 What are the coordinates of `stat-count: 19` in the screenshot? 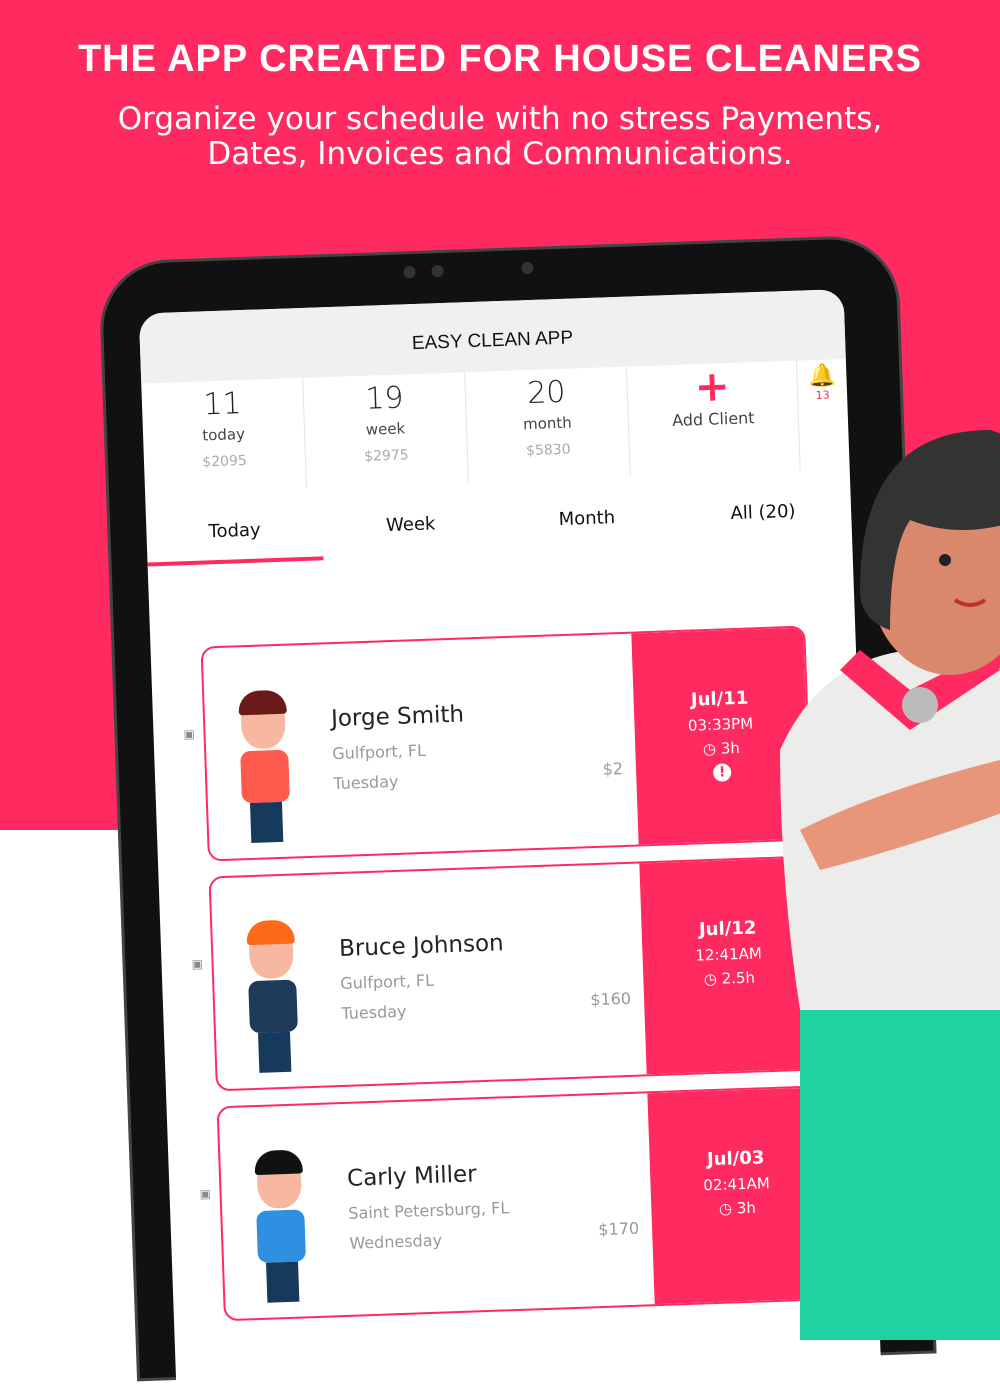 It's located at (384, 398).